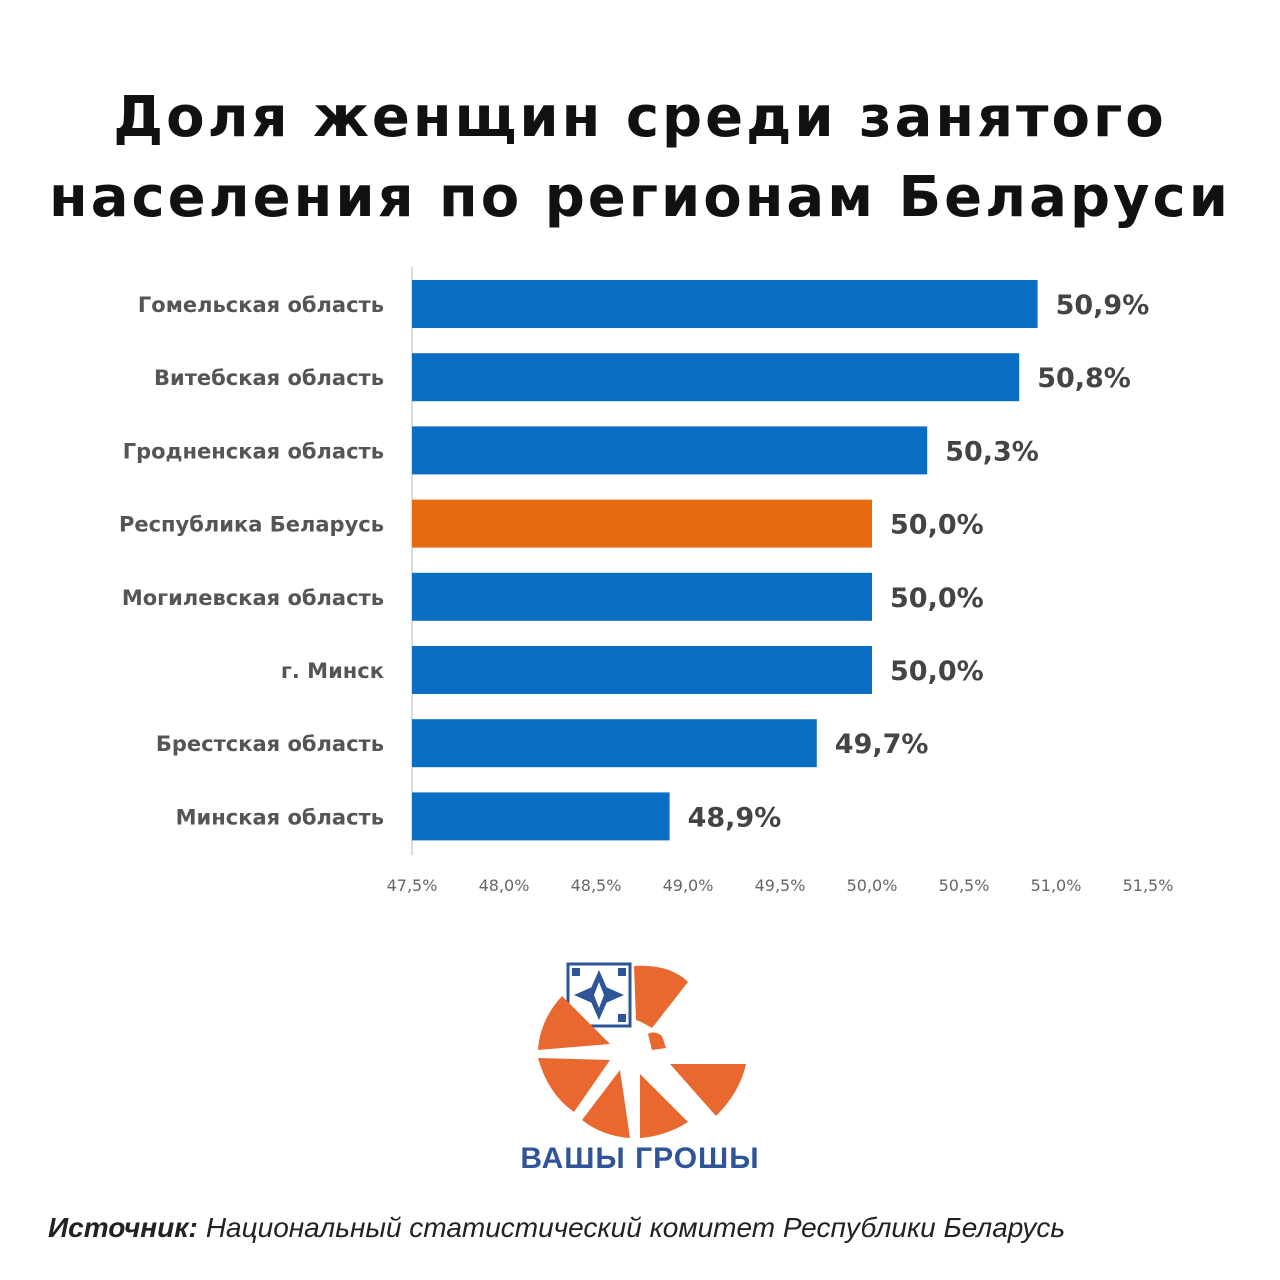 The height and width of the screenshot is (1280, 1280). What do you see at coordinates (123, 1227) in the screenshot?
I see `source-label: Источник:` at bounding box center [123, 1227].